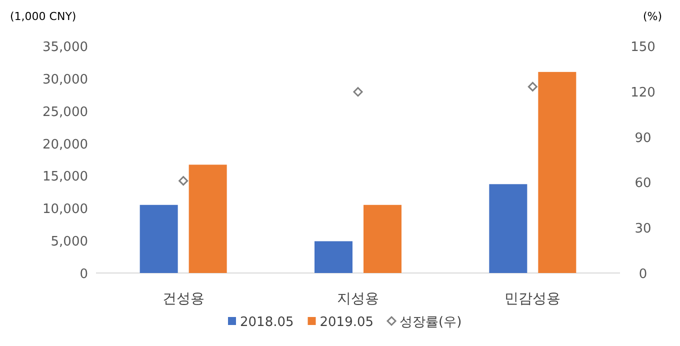 The height and width of the screenshot is (346, 680). I want to click on x-tick-label: 민감성용, so click(532, 299).